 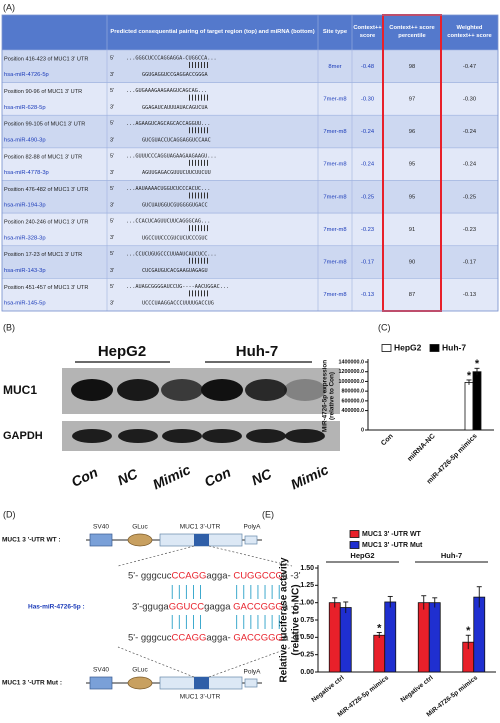 What do you see at coordinates (262, 476) in the screenshot?
I see `lane-label: NC` at bounding box center [262, 476].